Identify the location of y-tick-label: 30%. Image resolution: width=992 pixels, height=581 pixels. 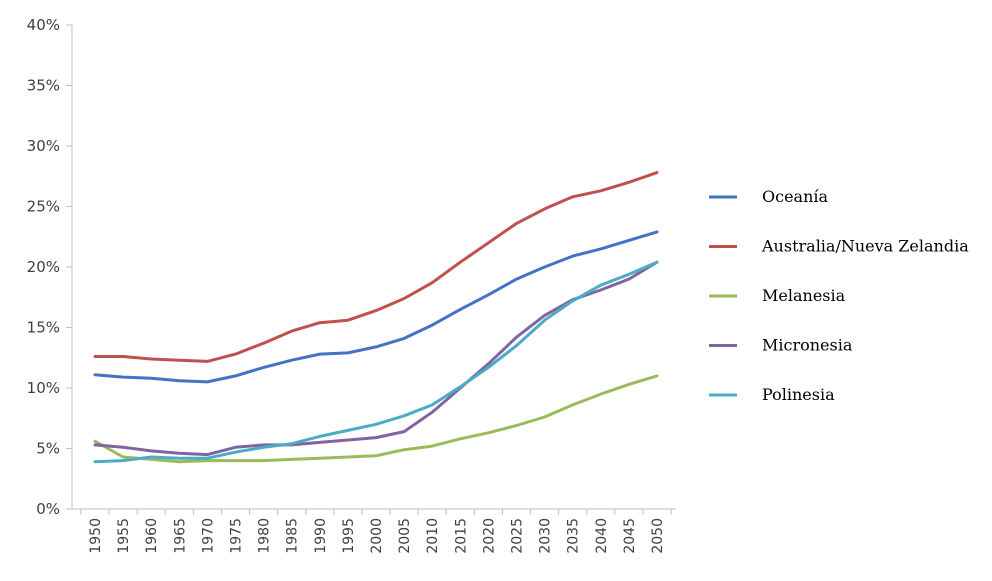
(43, 146).